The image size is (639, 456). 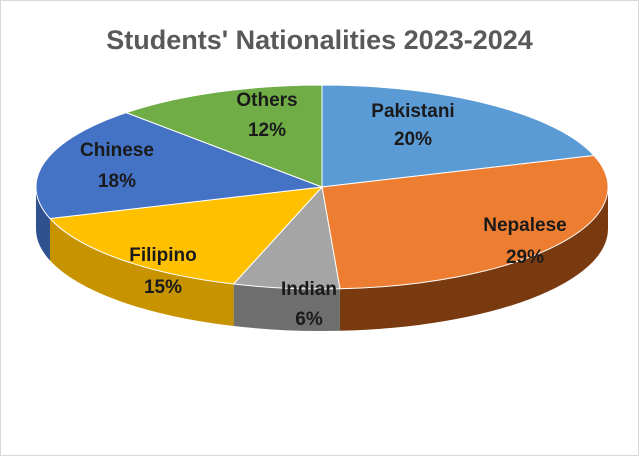 What do you see at coordinates (319, 40) in the screenshot?
I see `chart-title: Students' Nationalities 2023-2024` at bounding box center [319, 40].